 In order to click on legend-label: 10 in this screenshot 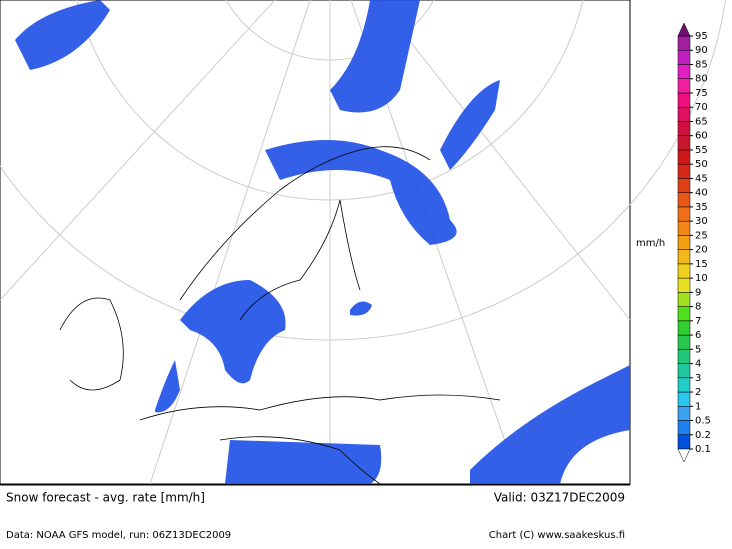, I will do `click(701, 278)`.